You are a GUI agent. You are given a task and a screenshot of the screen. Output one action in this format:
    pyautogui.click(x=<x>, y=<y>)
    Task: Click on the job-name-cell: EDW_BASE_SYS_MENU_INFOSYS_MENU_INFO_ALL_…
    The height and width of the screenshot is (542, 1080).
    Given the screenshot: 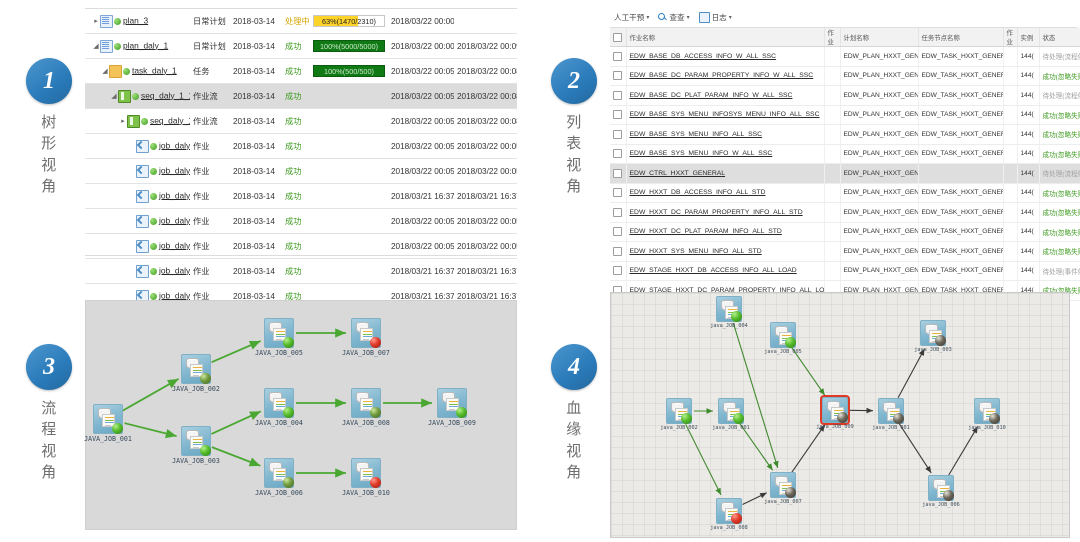 What is the action you would take?
    pyautogui.click(x=725, y=115)
    